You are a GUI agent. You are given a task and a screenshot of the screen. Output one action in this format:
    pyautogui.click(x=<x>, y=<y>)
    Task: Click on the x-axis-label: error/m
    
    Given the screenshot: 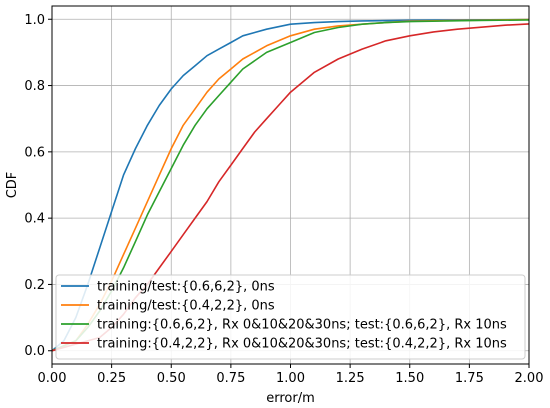 What is the action you would take?
    pyautogui.click(x=290, y=398)
    